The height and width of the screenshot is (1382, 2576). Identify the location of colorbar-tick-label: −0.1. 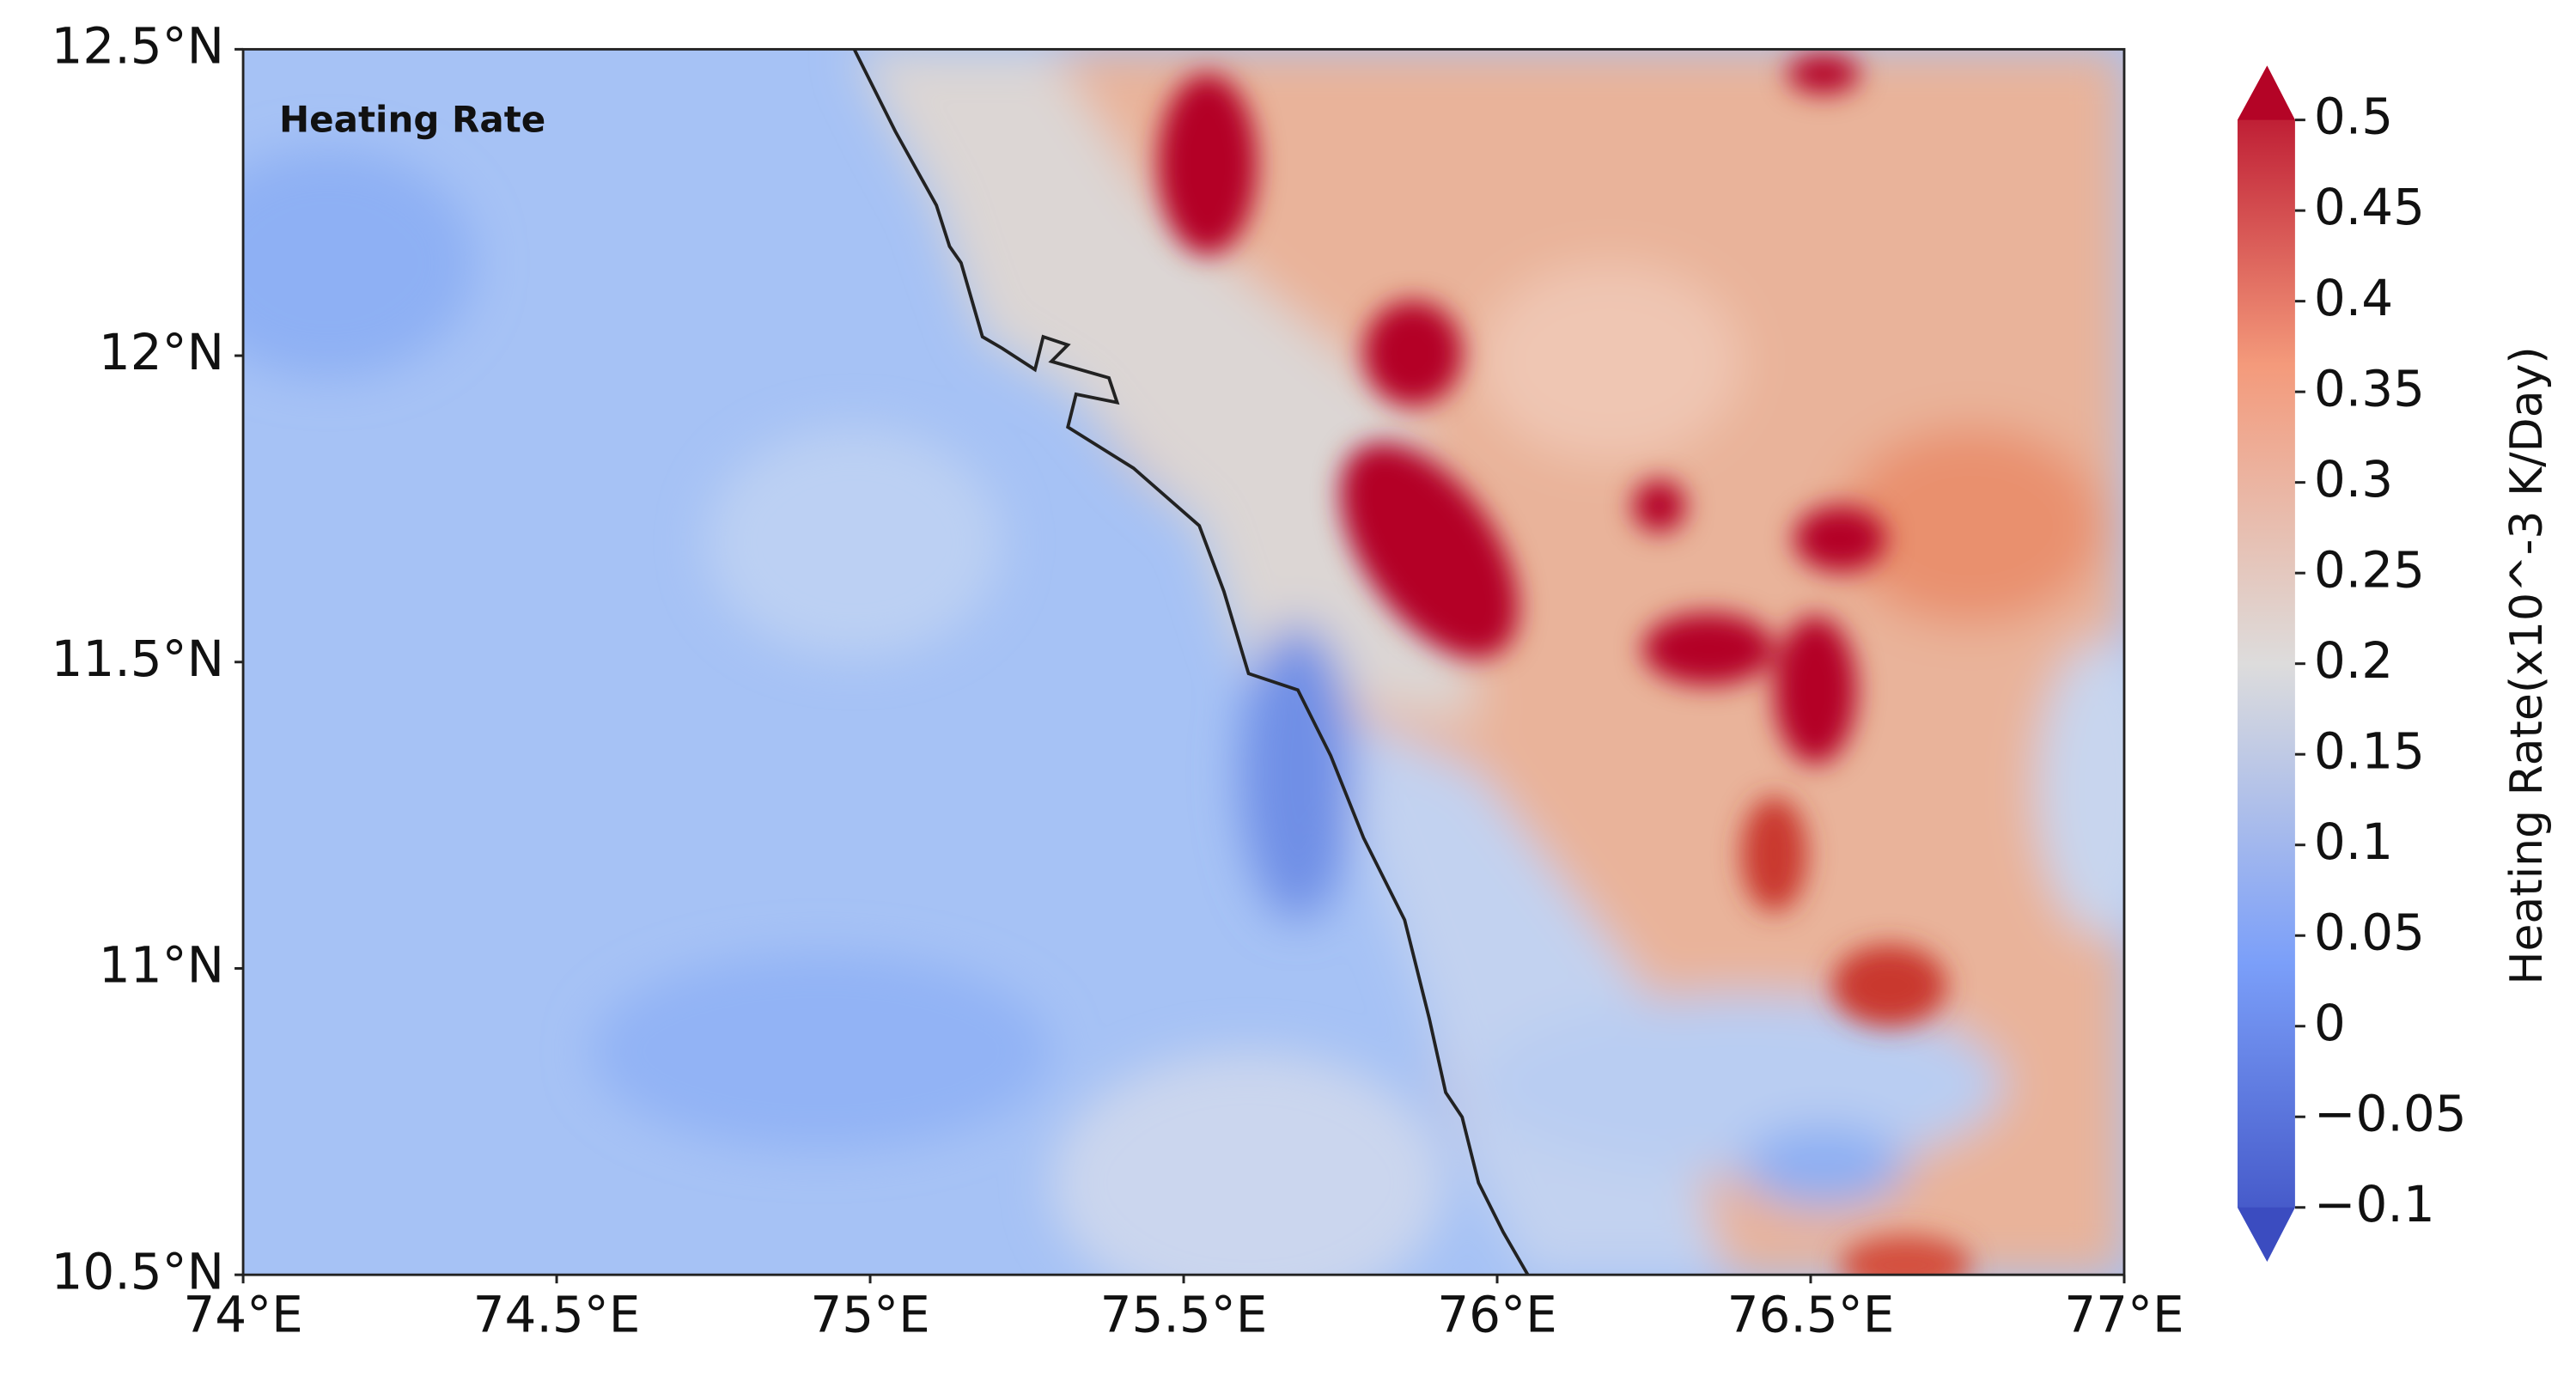
(2374, 1204).